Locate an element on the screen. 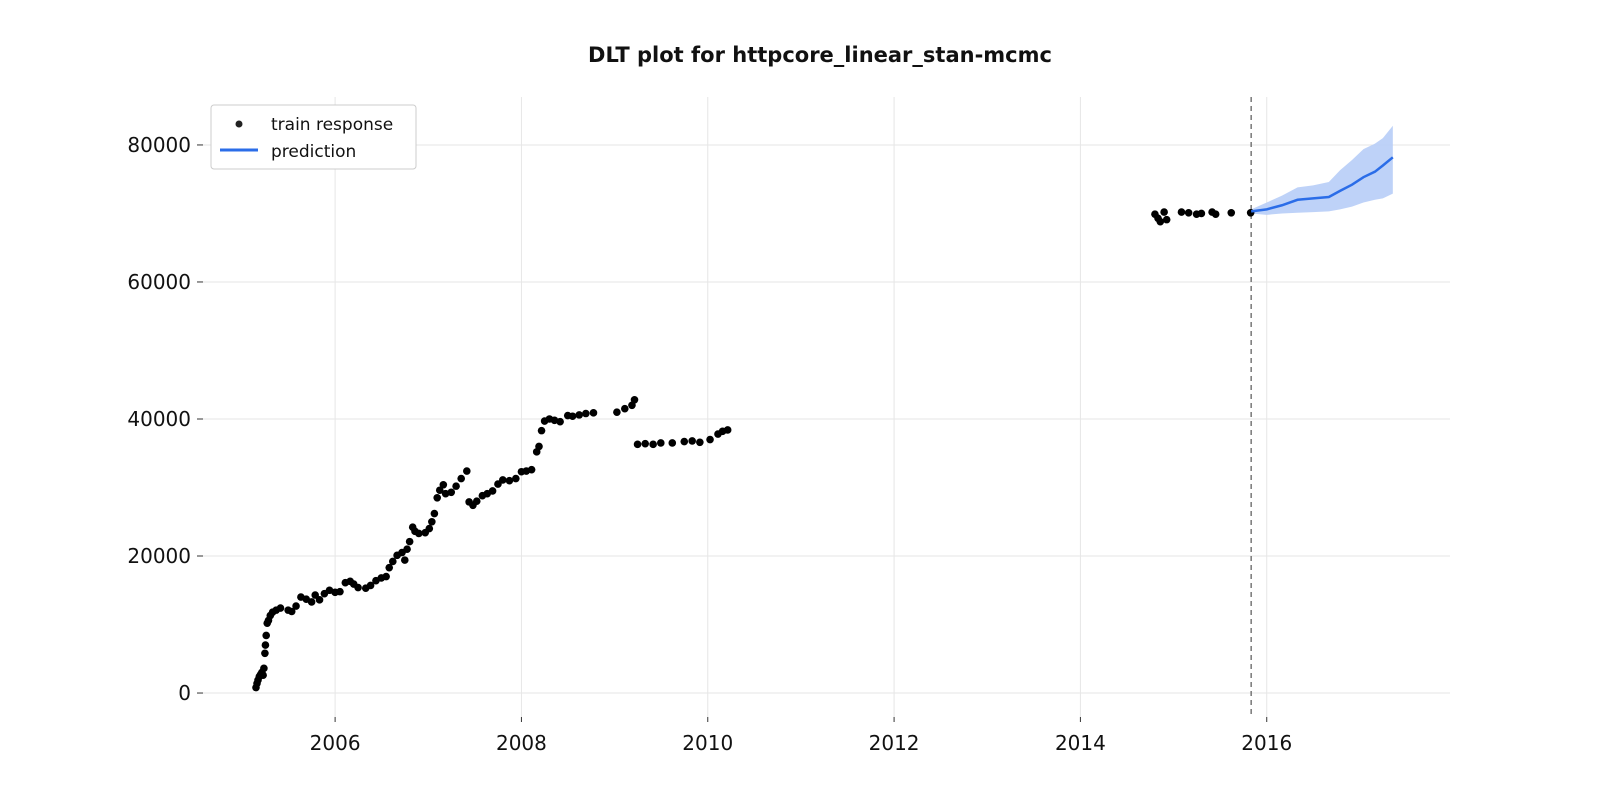 The width and height of the screenshot is (1600, 800). x-tick-label: 2014 is located at coordinates (1080, 743).